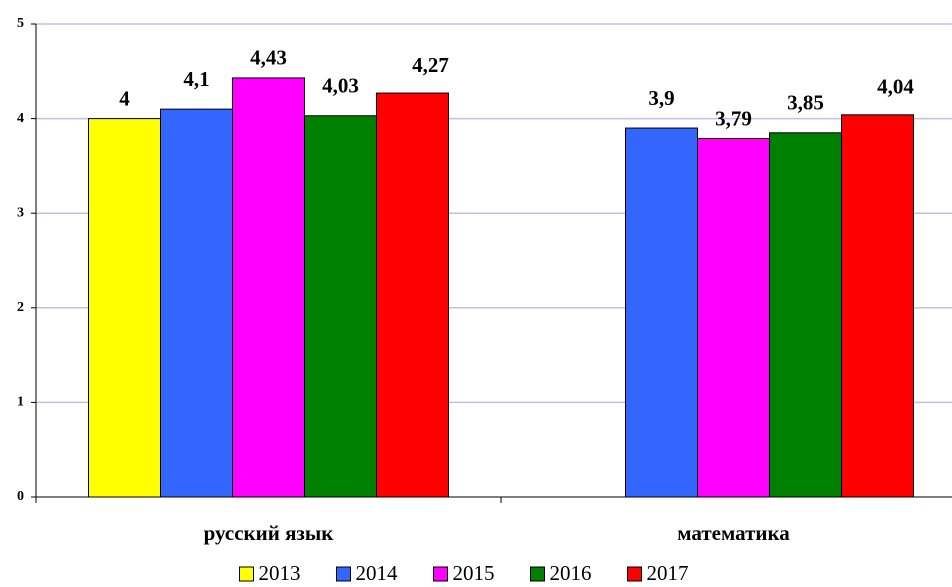 The image size is (952, 587). What do you see at coordinates (280, 573) in the screenshot?
I see `legend-label: 2013` at bounding box center [280, 573].